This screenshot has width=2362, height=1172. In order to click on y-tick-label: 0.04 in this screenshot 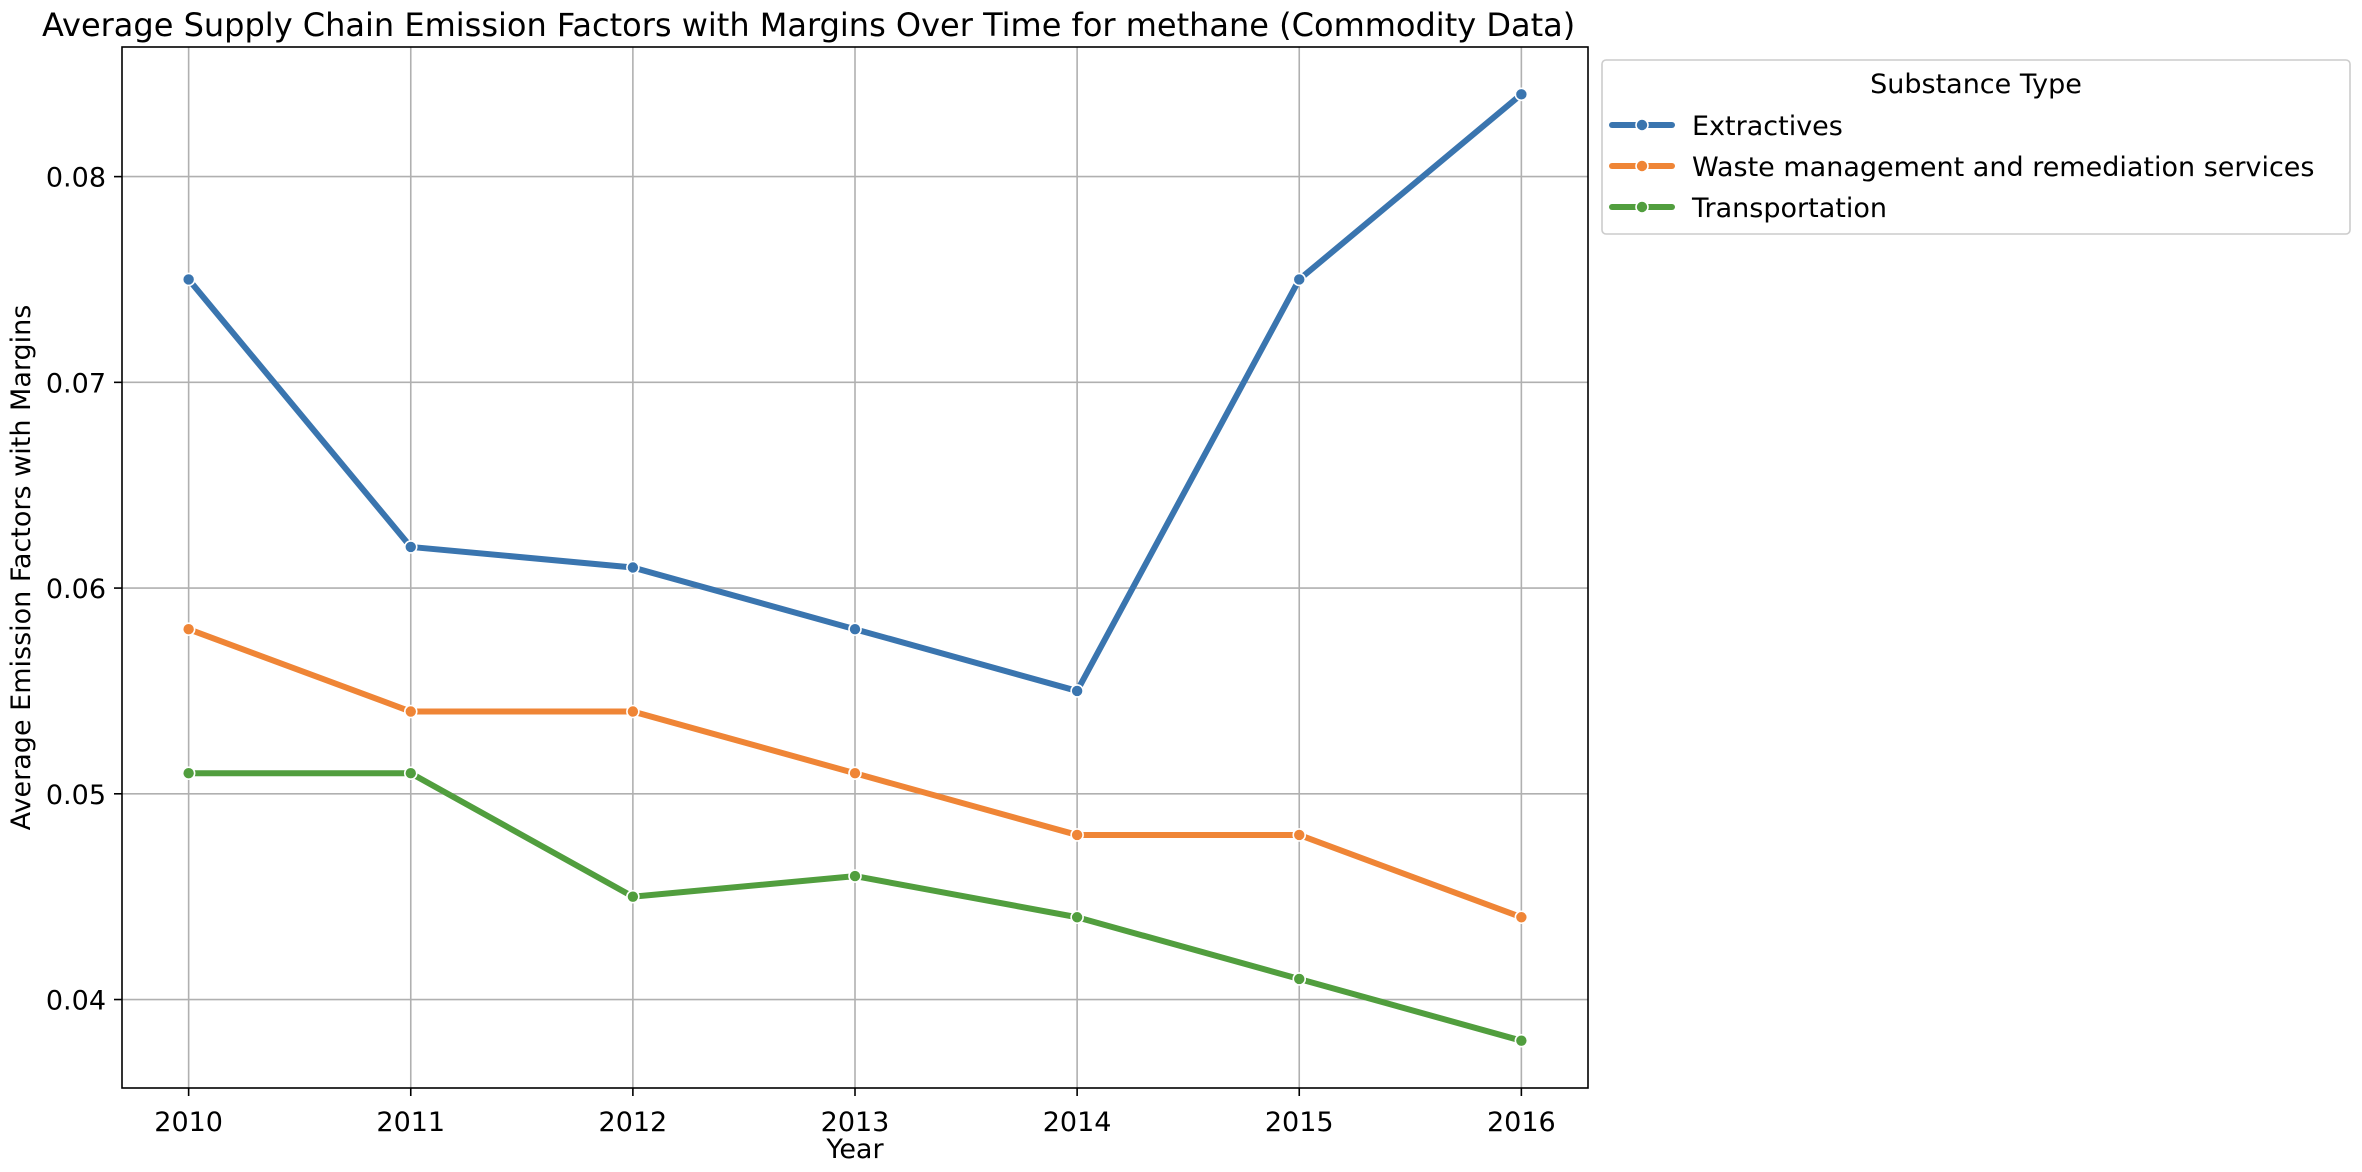, I will do `click(76, 1001)`.